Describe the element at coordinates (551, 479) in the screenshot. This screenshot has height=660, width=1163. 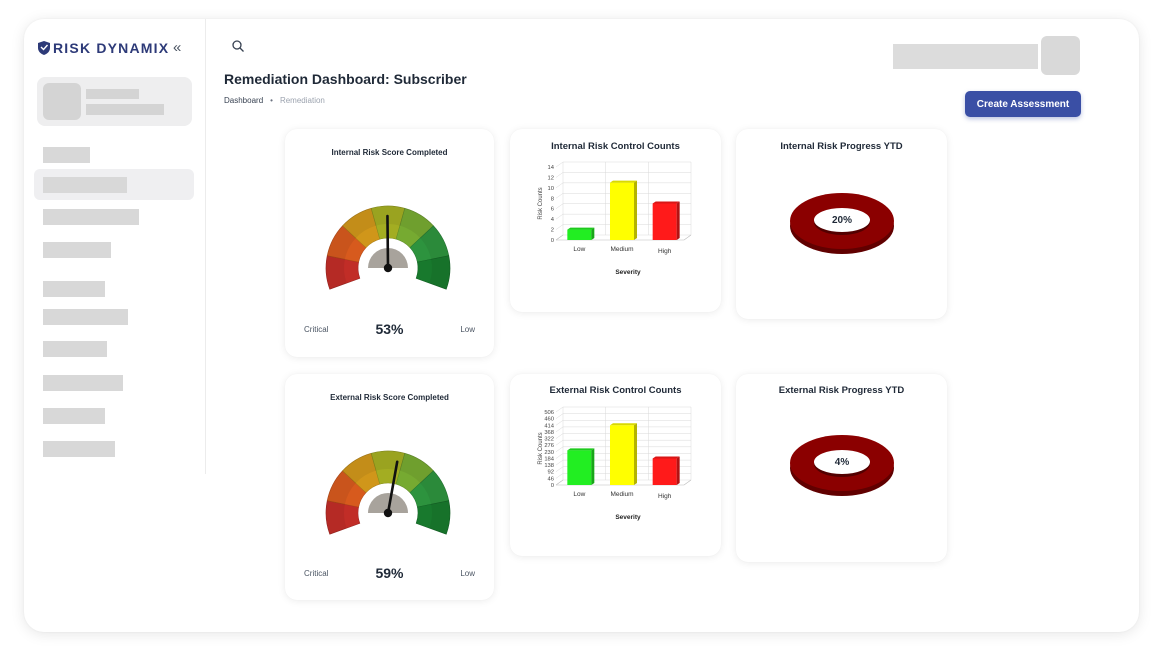
I see `y-tick-label: 46` at that location.